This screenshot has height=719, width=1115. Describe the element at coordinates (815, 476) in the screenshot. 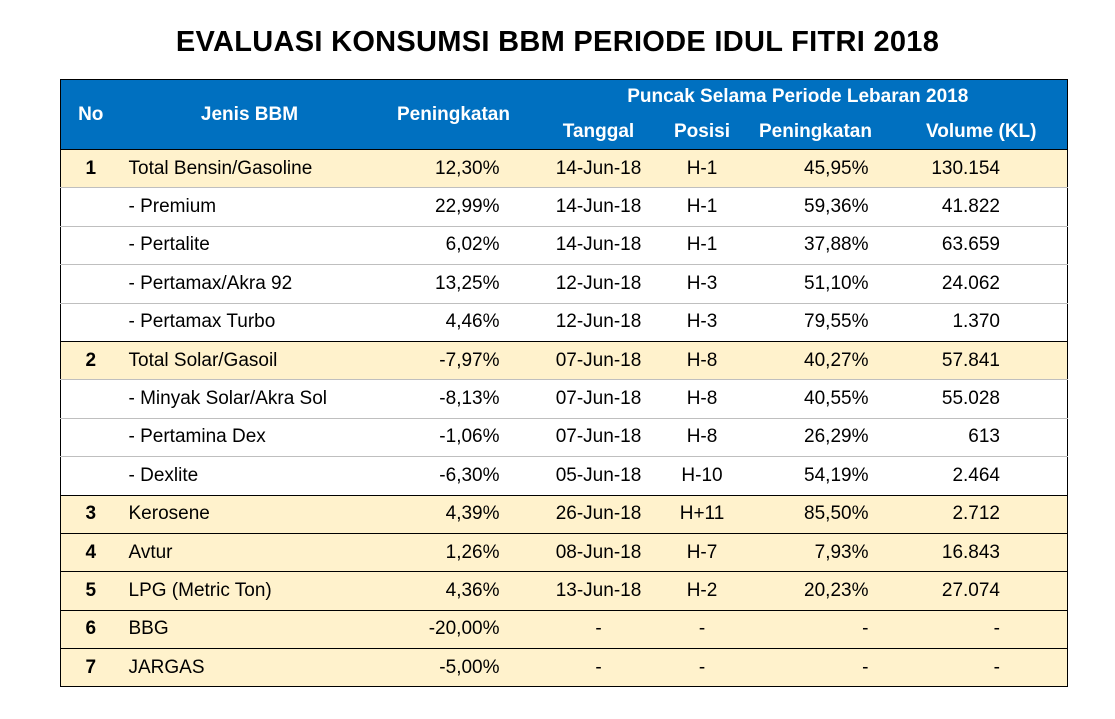

I see `cell: 54,19%` at that location.